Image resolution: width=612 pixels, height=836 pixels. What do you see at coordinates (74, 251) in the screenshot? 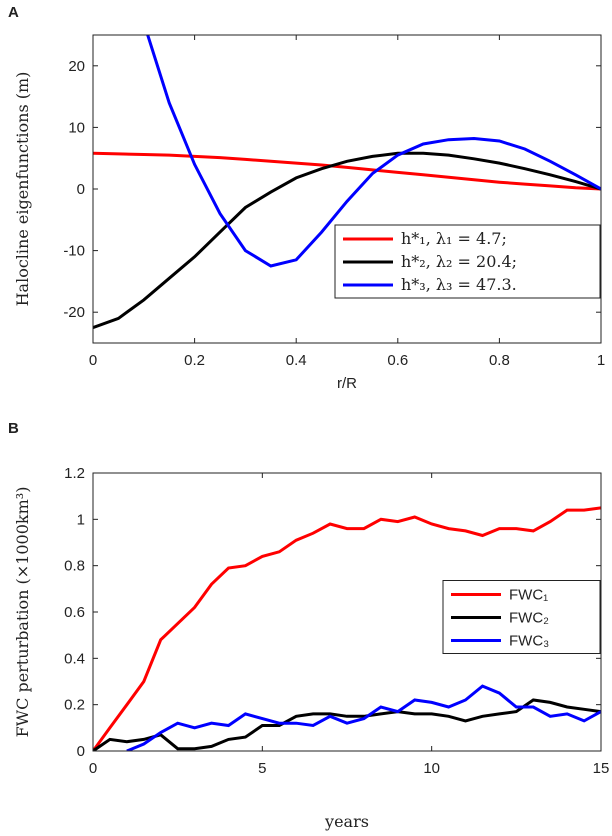
I see `y-tick-label: -10` at bounding box center [74, 251].